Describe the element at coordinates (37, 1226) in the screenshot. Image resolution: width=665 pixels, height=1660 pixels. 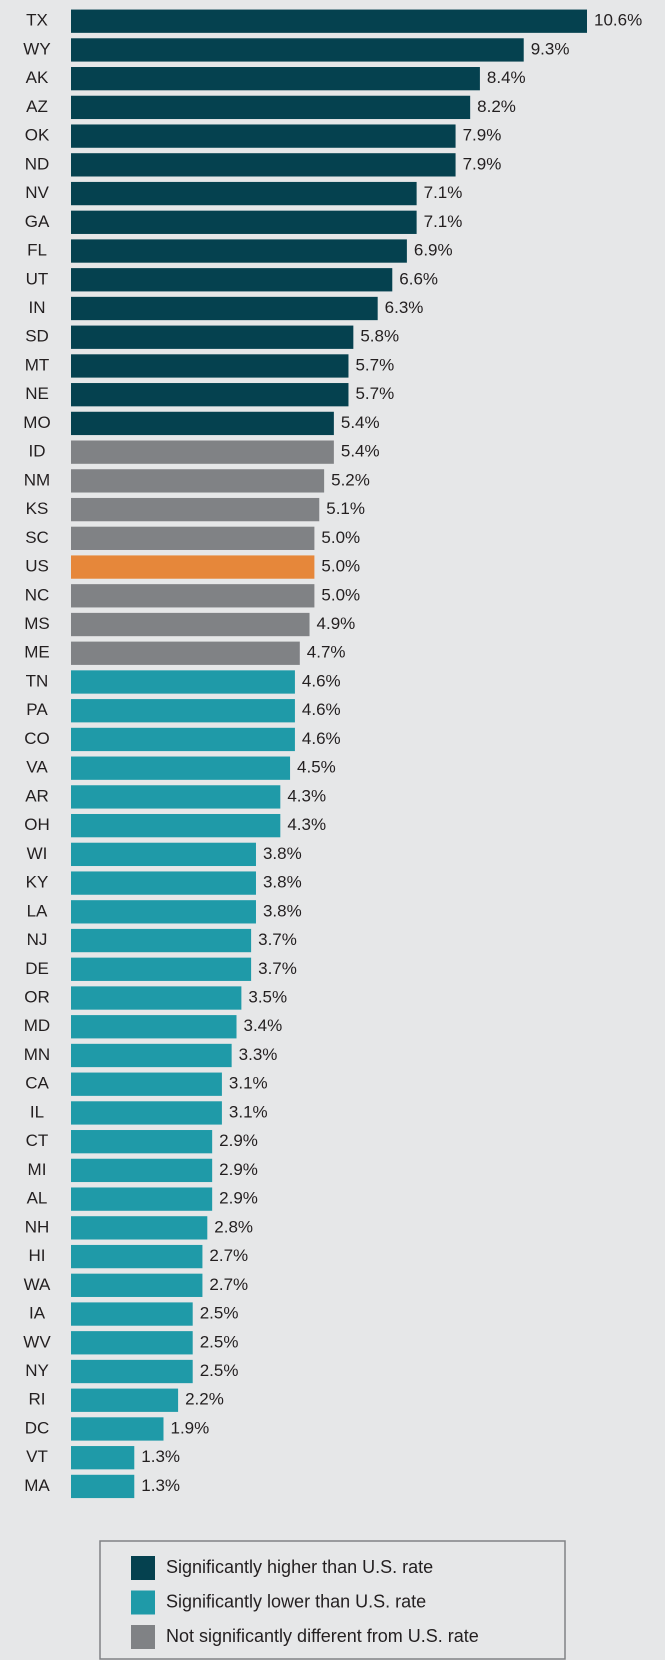
I see `category-label: NH` at that location.